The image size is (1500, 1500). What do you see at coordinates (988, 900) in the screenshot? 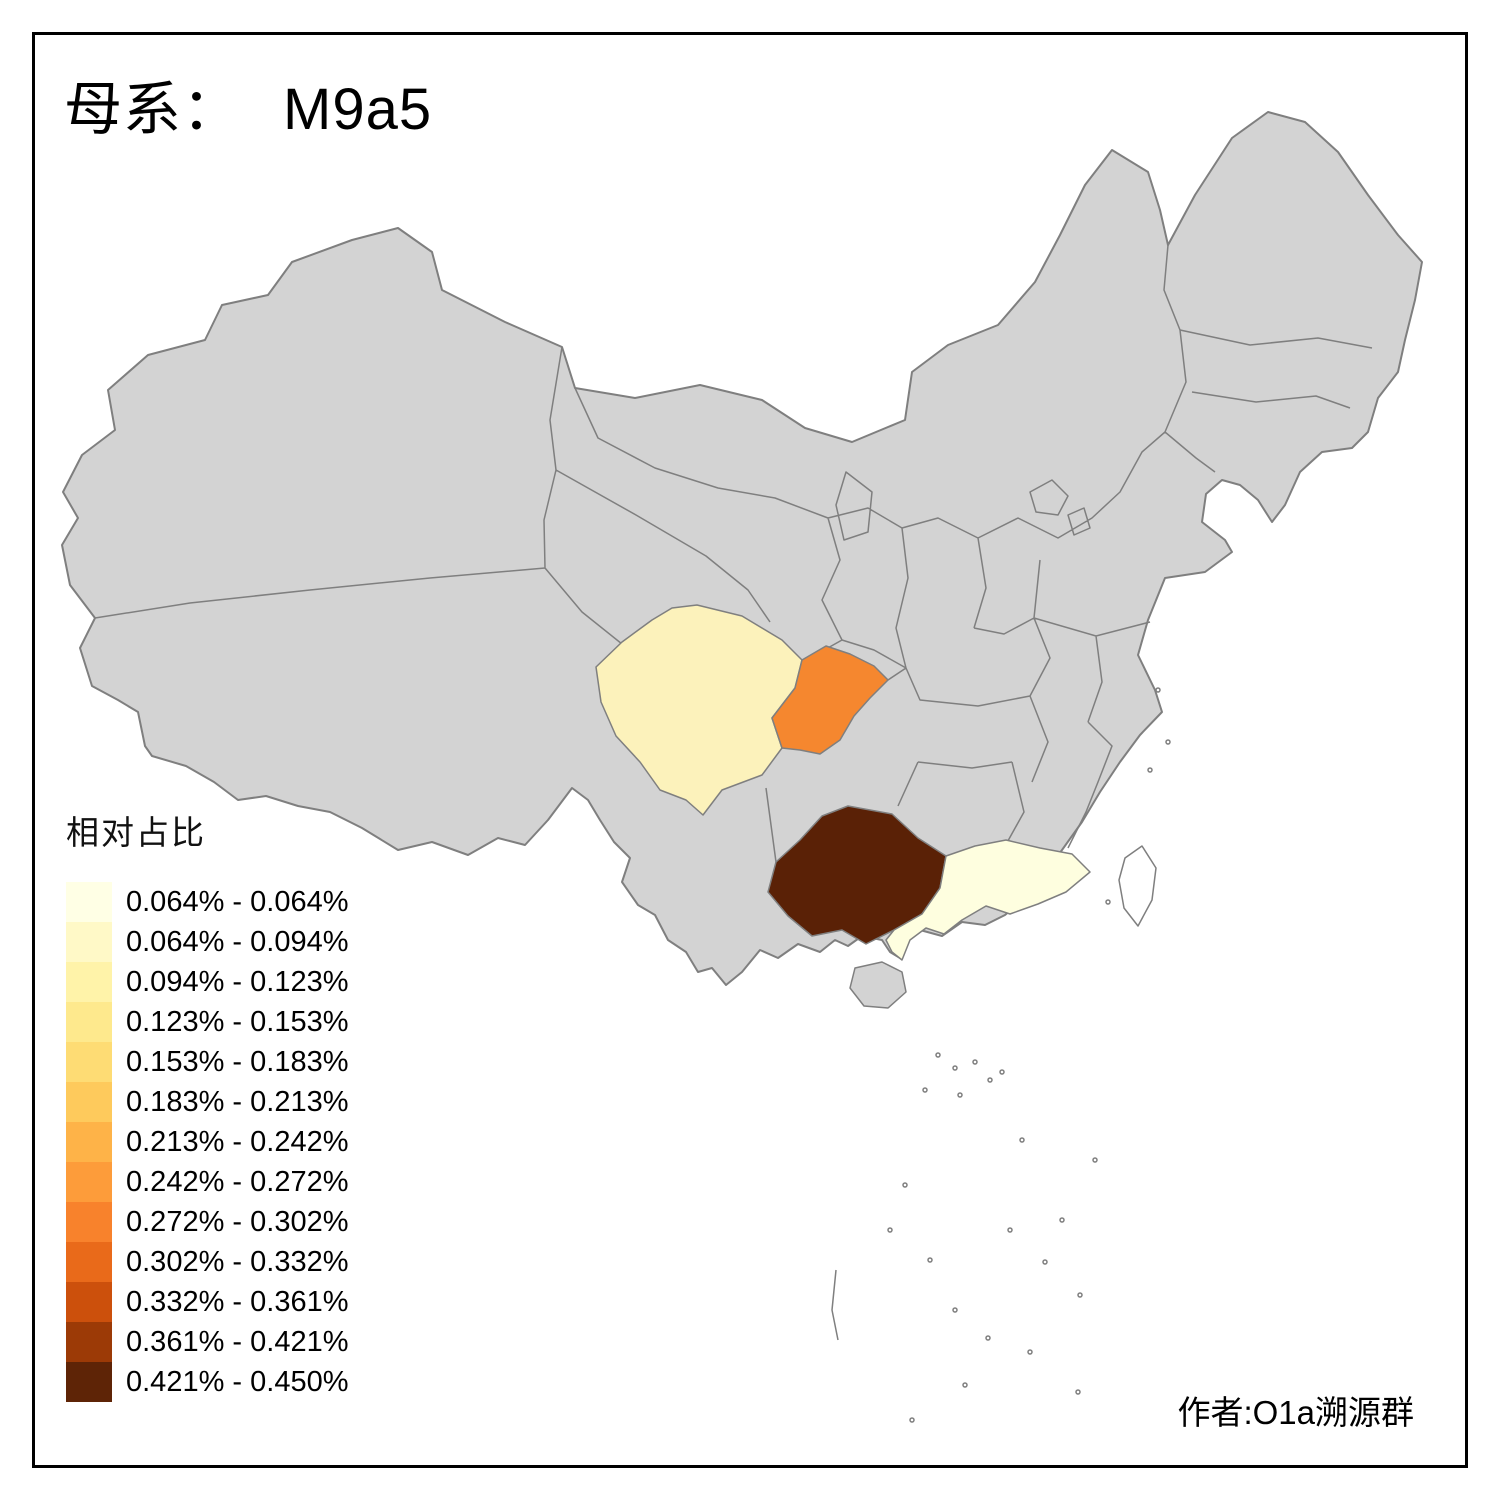
I see `province-guangdong` at bounding box center [988, 900].